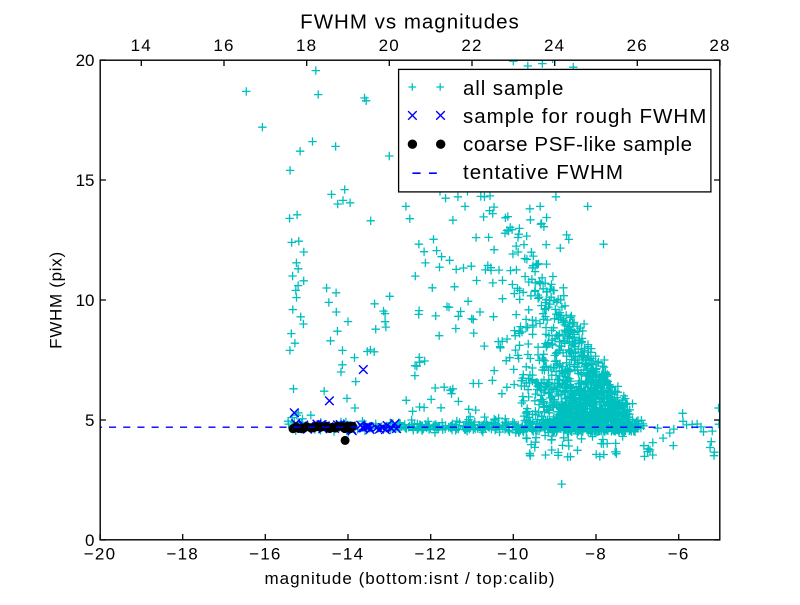  What do you see at coordinates (578, 144) in the screenshot?
I see `svg-text: coarse PSF-like sample` at bounding box center [578, 144].